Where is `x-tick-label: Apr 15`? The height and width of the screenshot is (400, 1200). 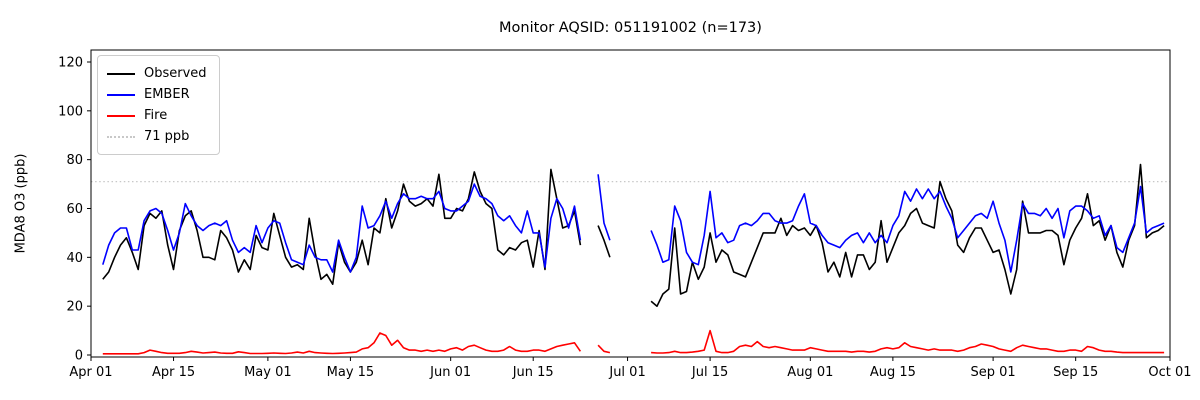 x-tick-label: Apr 15 is located at coordinates (173, 372).